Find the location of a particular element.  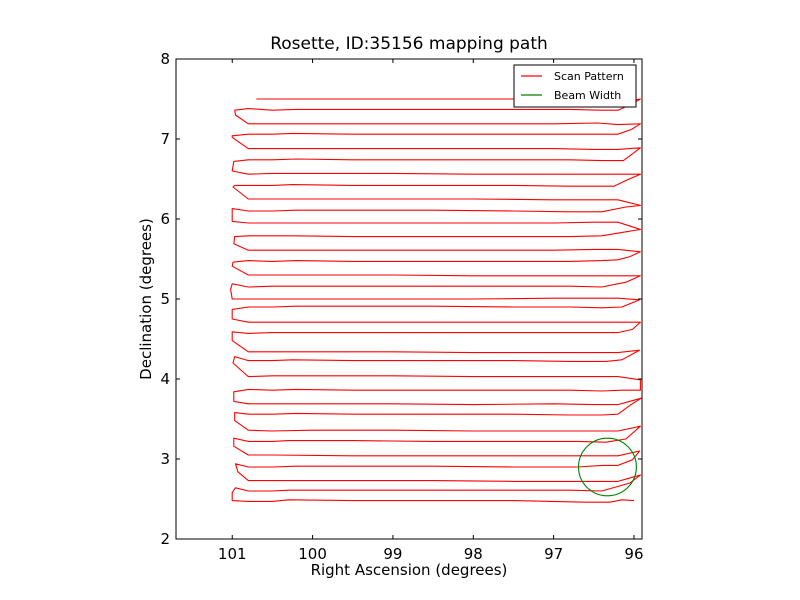

x-tick-label: 96 is located at coordinates (633, 554).